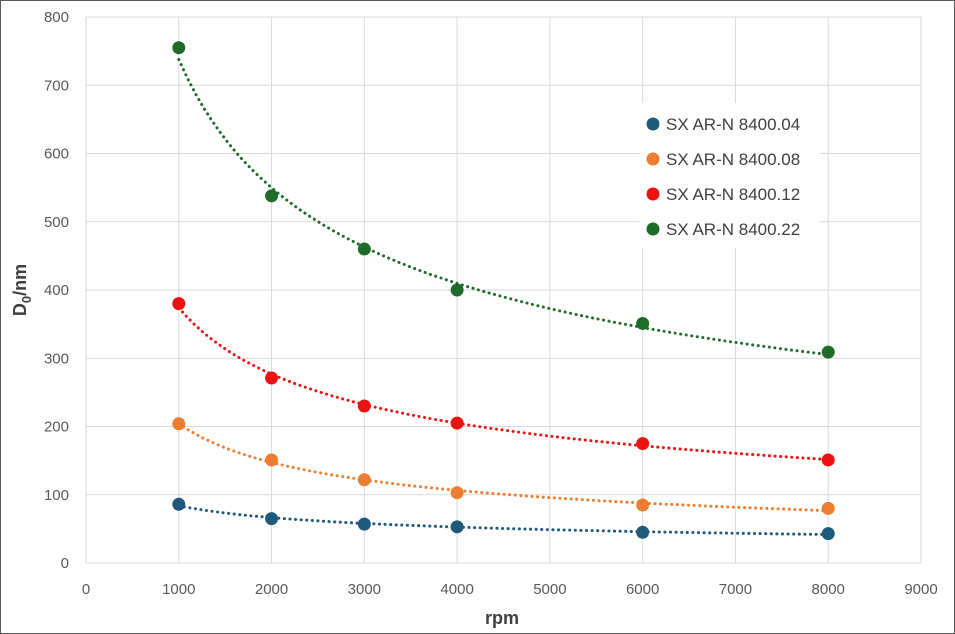 Image resolution: width=955 pixels, height=634 pixels. I want to click on y-tick-label: 100, so click(56, 495).